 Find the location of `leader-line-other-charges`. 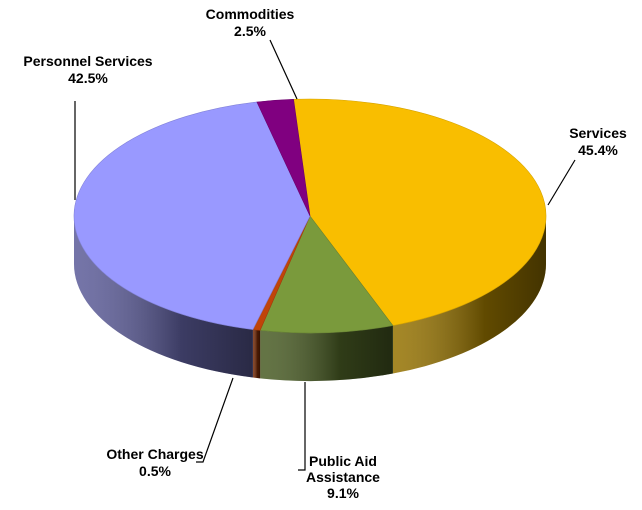

leader-line-other-charges is located at coordinates (215, 420).